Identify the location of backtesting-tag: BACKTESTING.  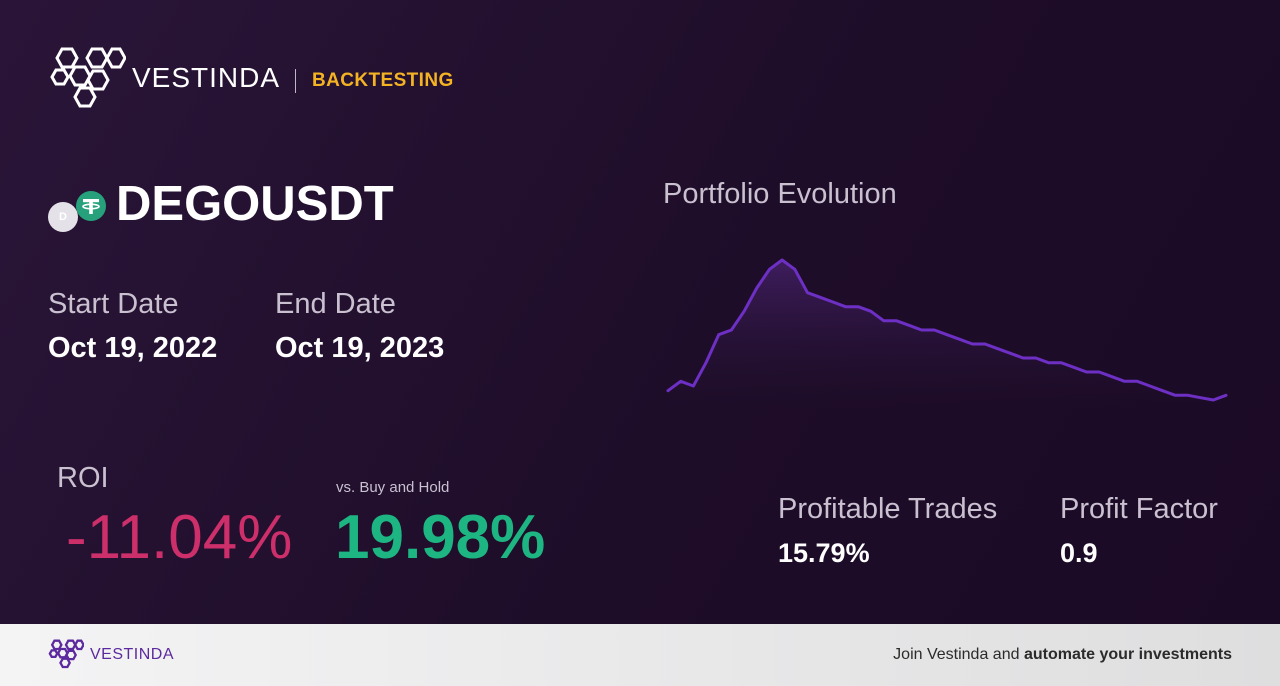
(383, 80).